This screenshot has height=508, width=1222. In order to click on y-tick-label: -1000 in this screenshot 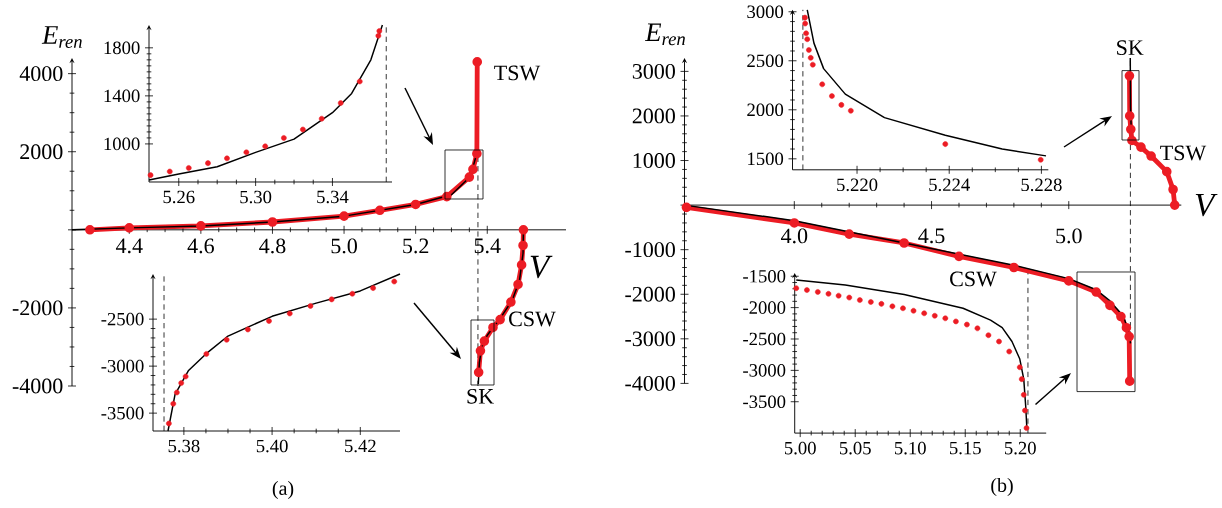, I will do `click(650, 250)`.